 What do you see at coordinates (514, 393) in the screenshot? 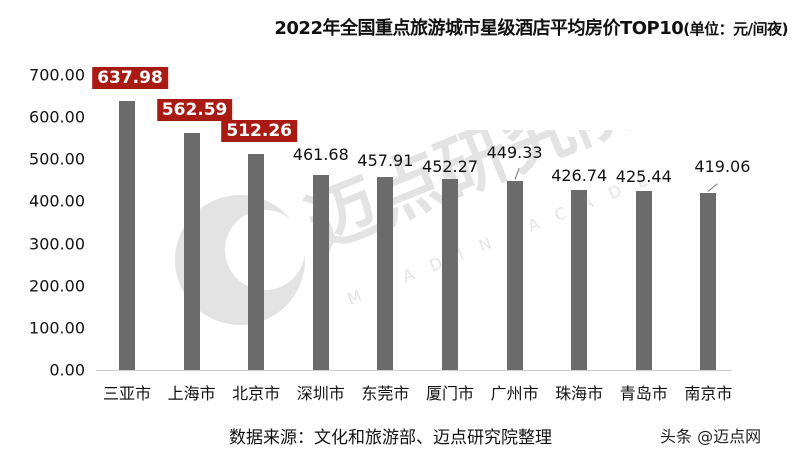
I see `x-tick-label: 广州市` at bounding box center [514, 393].